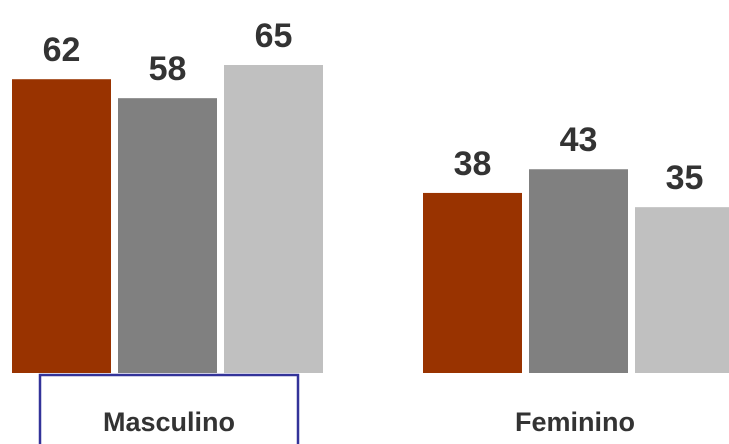 Image resolution: width=729 pixels, height=444 pixels. What do you see at coordinates (473, 164) in the screenshot?
I see `value-label-feminino-1: 38` at bounding box center [473, 164].